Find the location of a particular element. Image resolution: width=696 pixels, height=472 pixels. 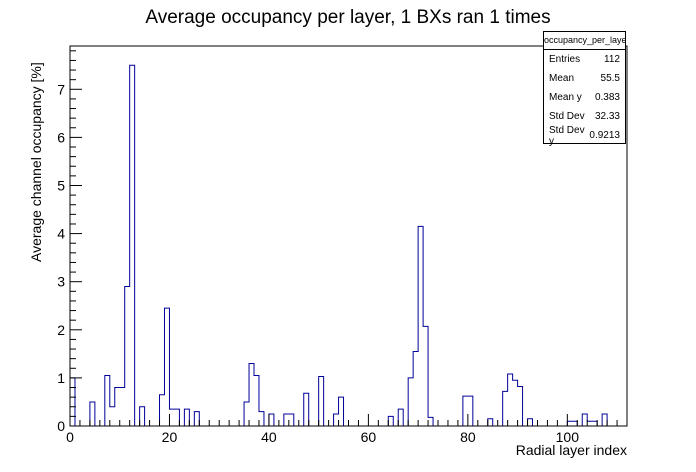

x-tick-label: 100 is located at coordinates (568, 437).